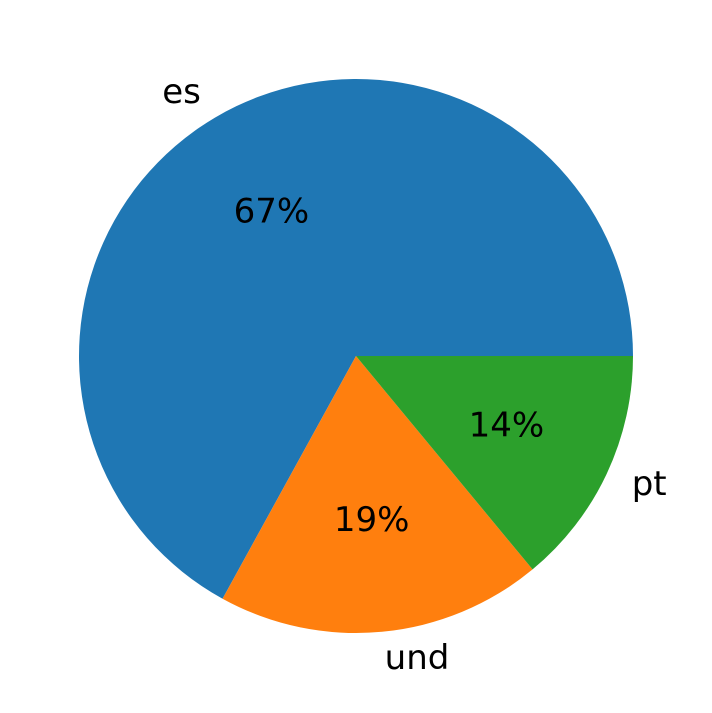  What do you see at coordinates (494, 463) in the screenshot?
I see `pie-wedge` at bounding box center [494, 463].